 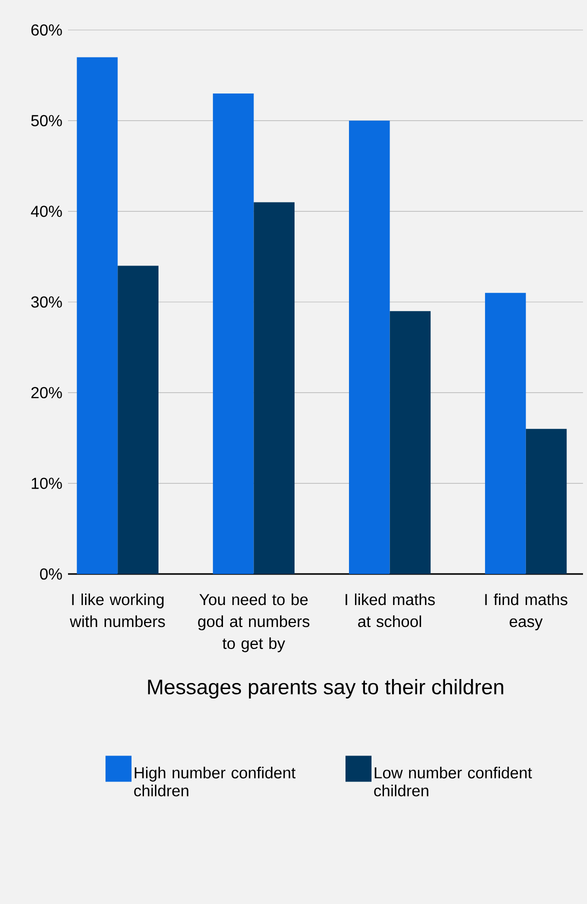 What do you see at coordinates (46, 302) in the screenshot?
I see `y-tick-label: 30%` at bounding box center [46, 302].